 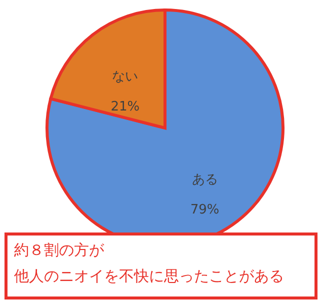 What do you see at coordinates (125, 107) in the screenshot?
I see `data-label: 21%` at bounding box center [125, 107].